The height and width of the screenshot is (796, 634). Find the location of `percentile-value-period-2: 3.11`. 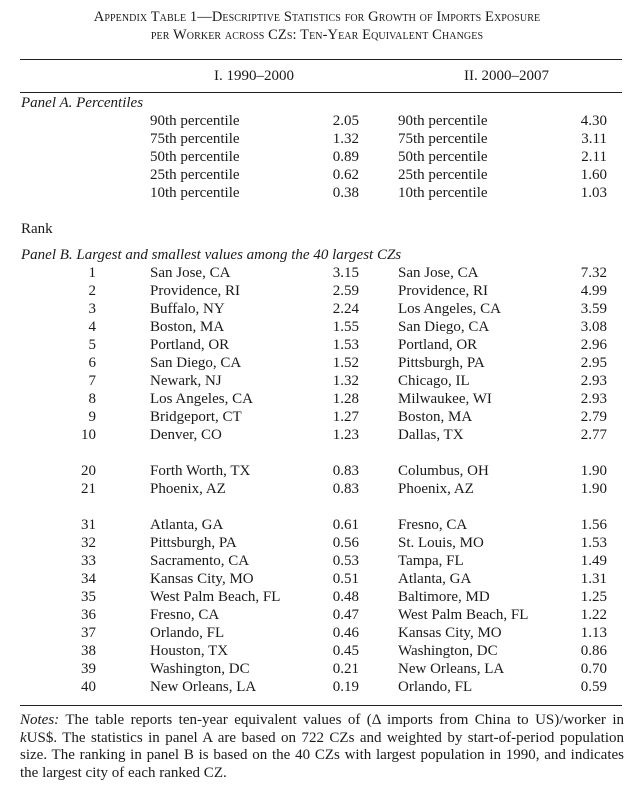

percentile-value-period-2: 3.11 is located at coordinates (594, 139).